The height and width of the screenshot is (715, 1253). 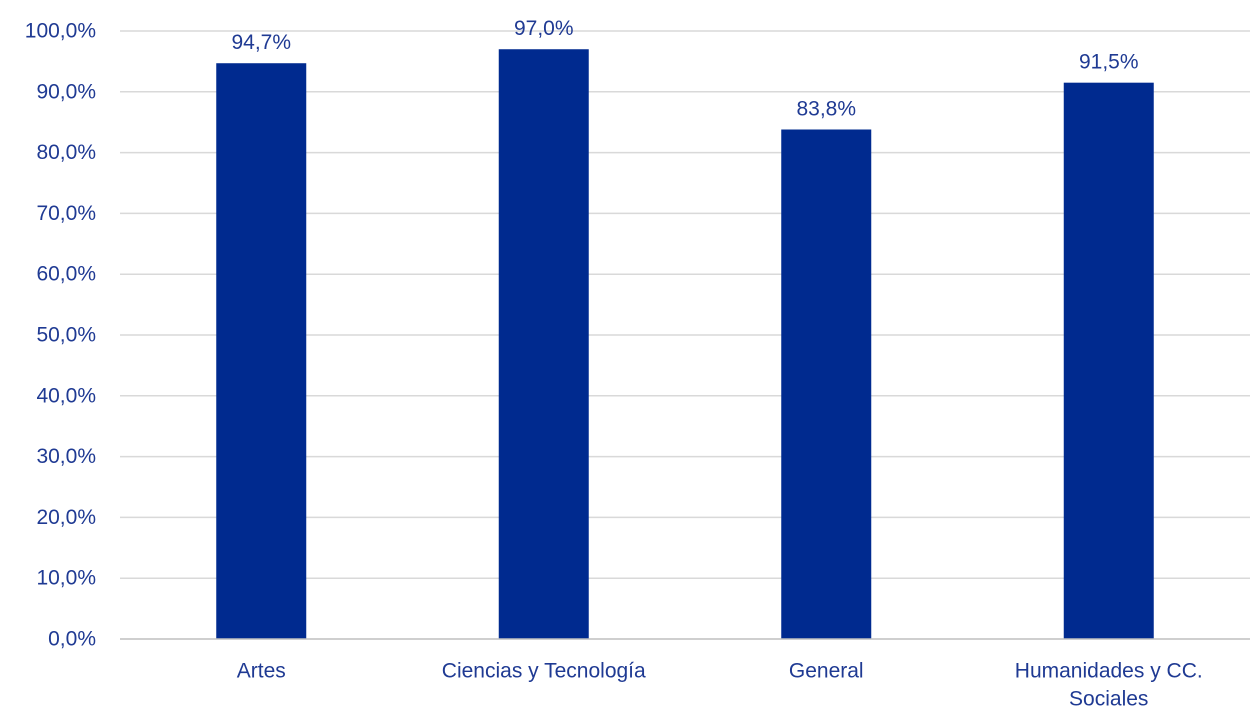 What do you see at coordinates (826, 671) in the screenshot?
I see `x-tick-label: General` at bounding box center [826, 671].